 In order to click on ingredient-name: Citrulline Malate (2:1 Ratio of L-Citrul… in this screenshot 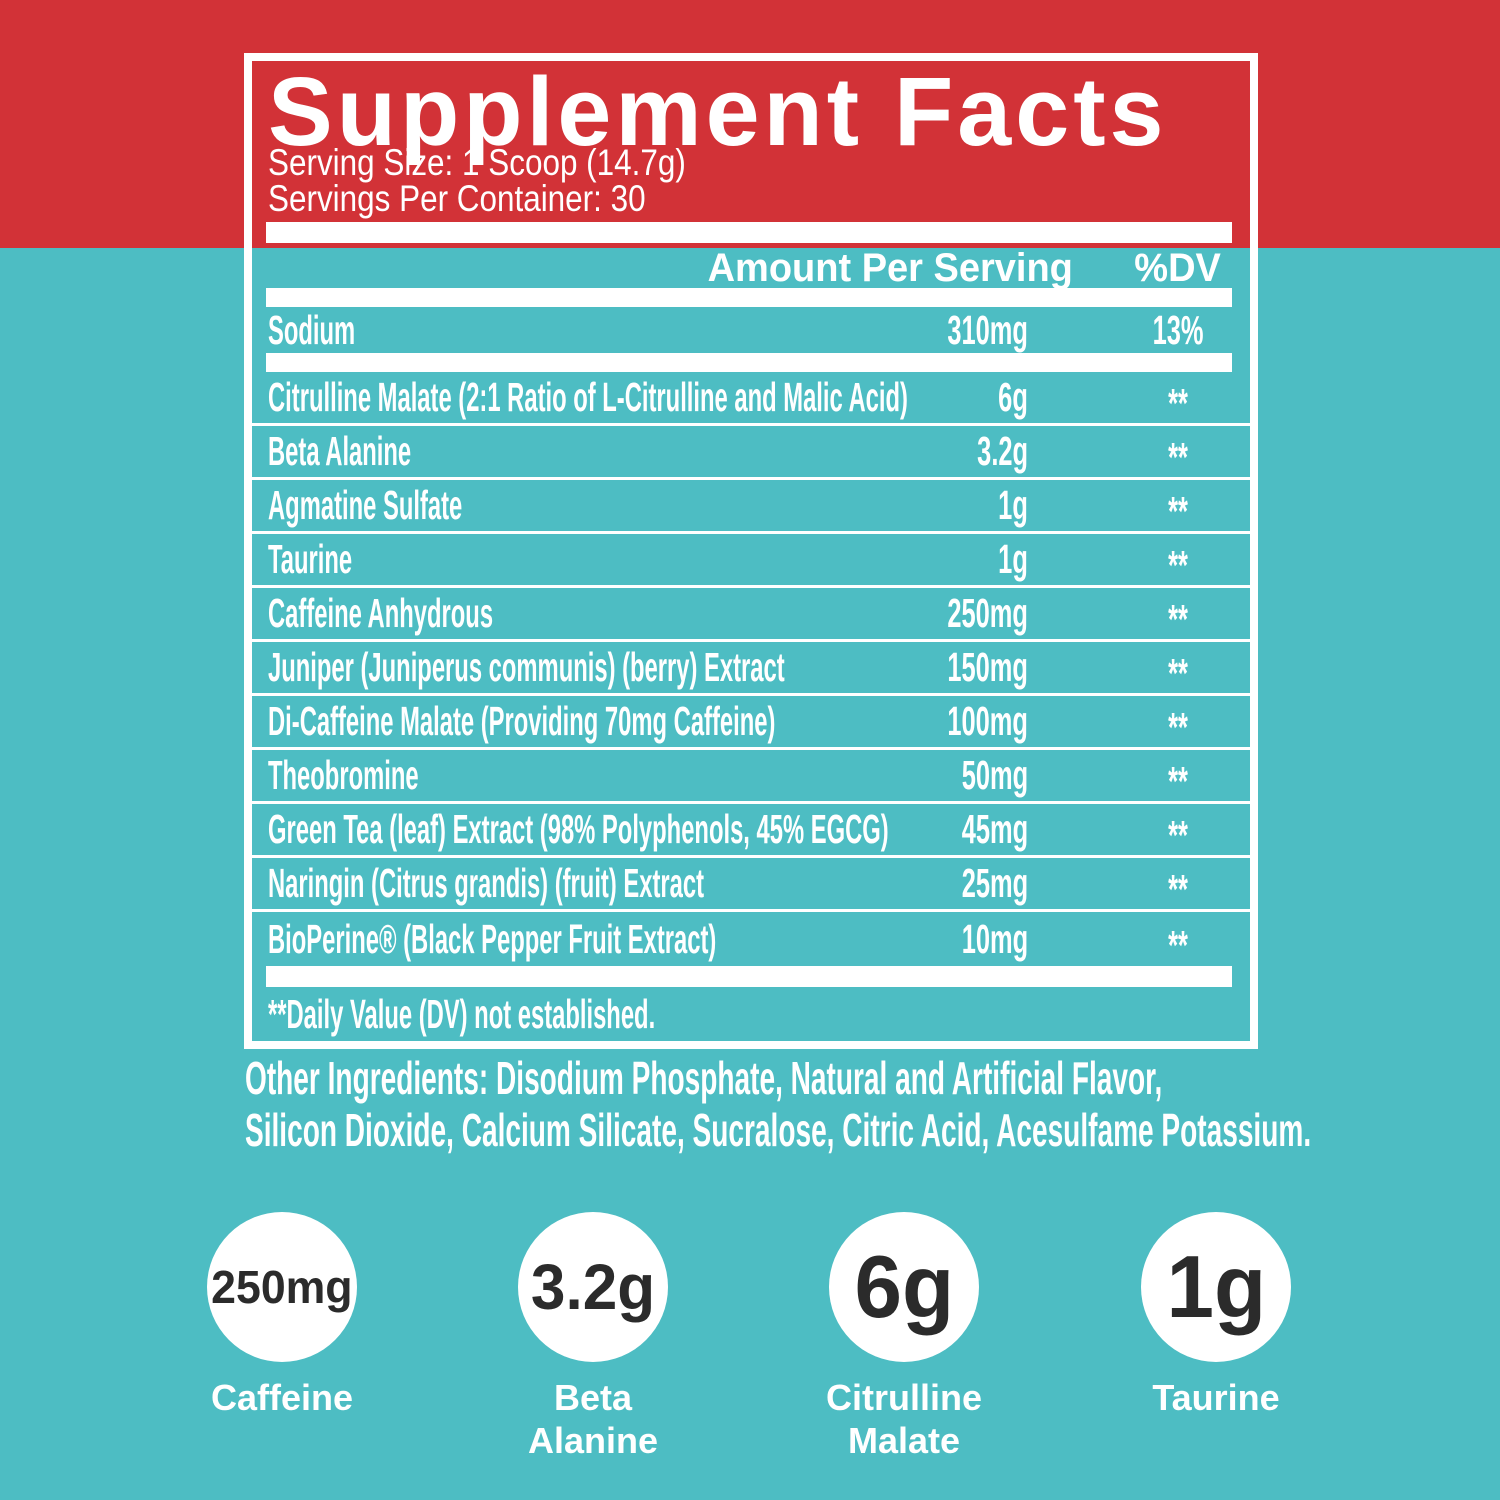, I will do `click(588, 397)`.